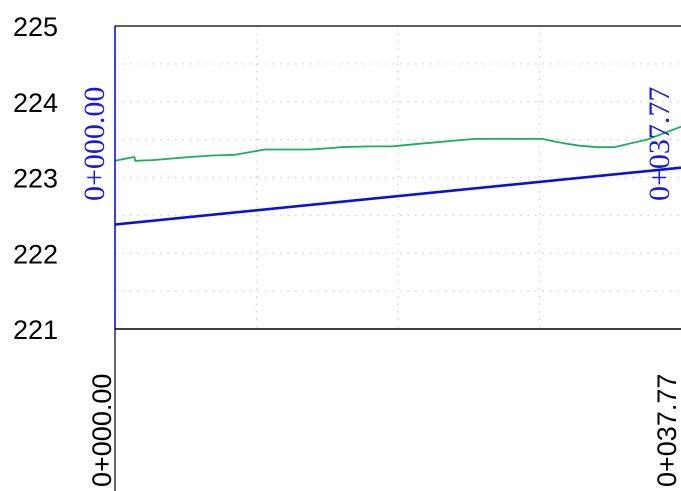 This screenshot has height=491, width=681. I want to click on y-tick-label: 224, so click(35, 103).